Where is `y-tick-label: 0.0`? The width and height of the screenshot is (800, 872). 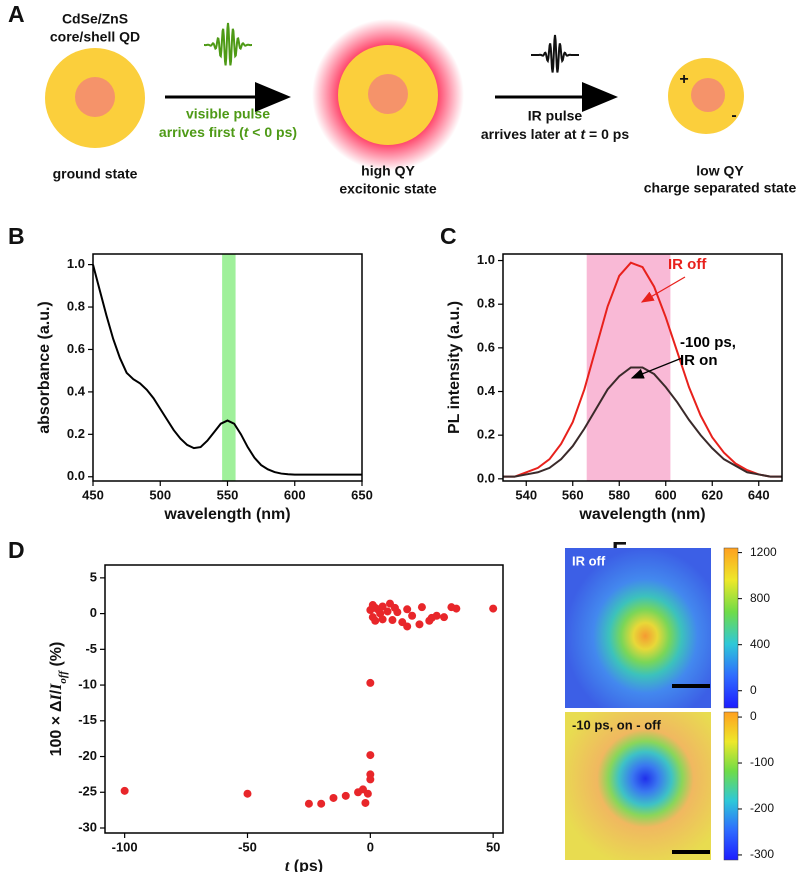 y-tick-label: 0.0 is located at coordinates (76, 475).